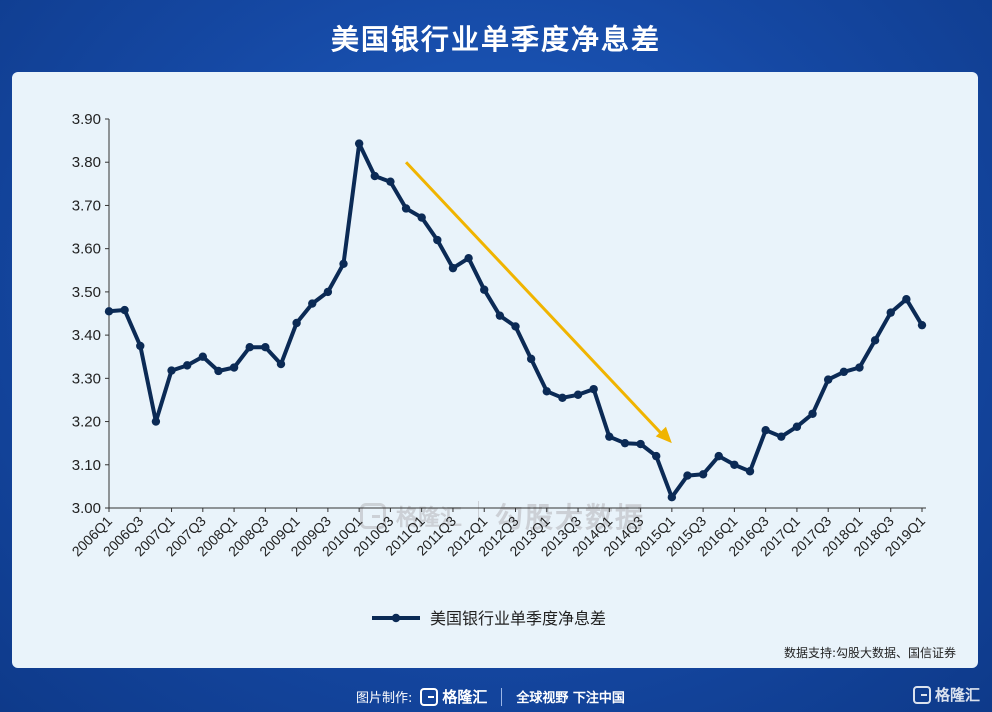 This screenshot has width=992, height=712. I want to click on trend-arrow-line, so click(534, 299).